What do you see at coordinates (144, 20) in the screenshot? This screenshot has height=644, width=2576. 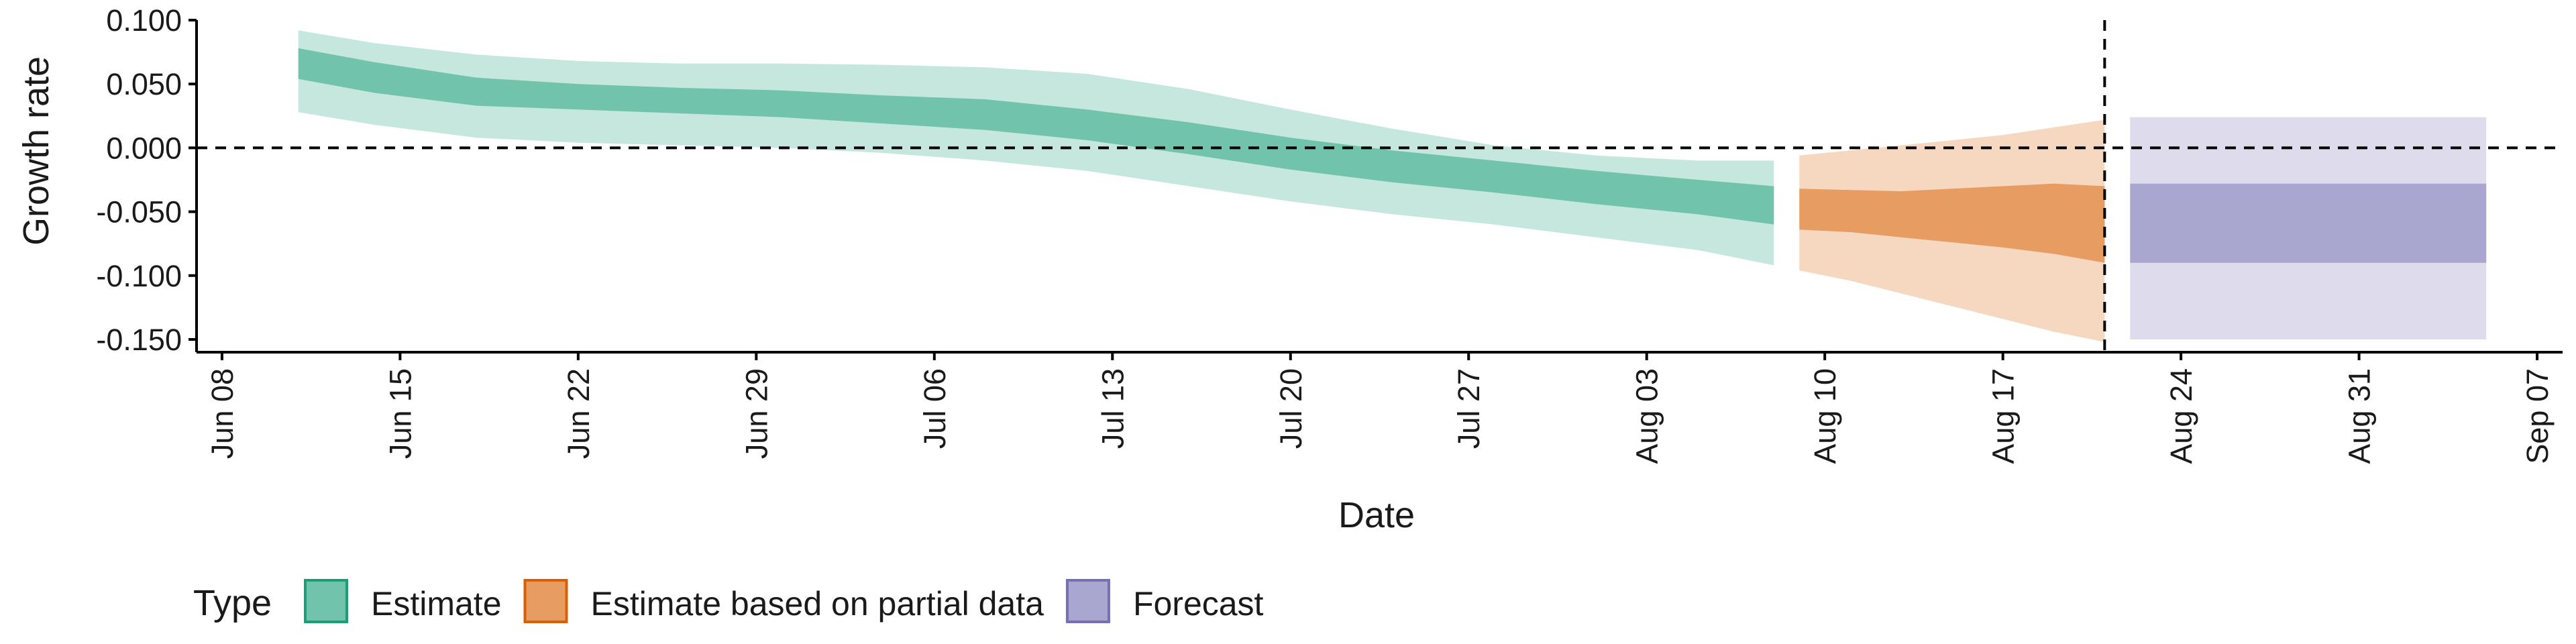 I see `y-tick-label: 0.100` at bounding box center [144, 20].